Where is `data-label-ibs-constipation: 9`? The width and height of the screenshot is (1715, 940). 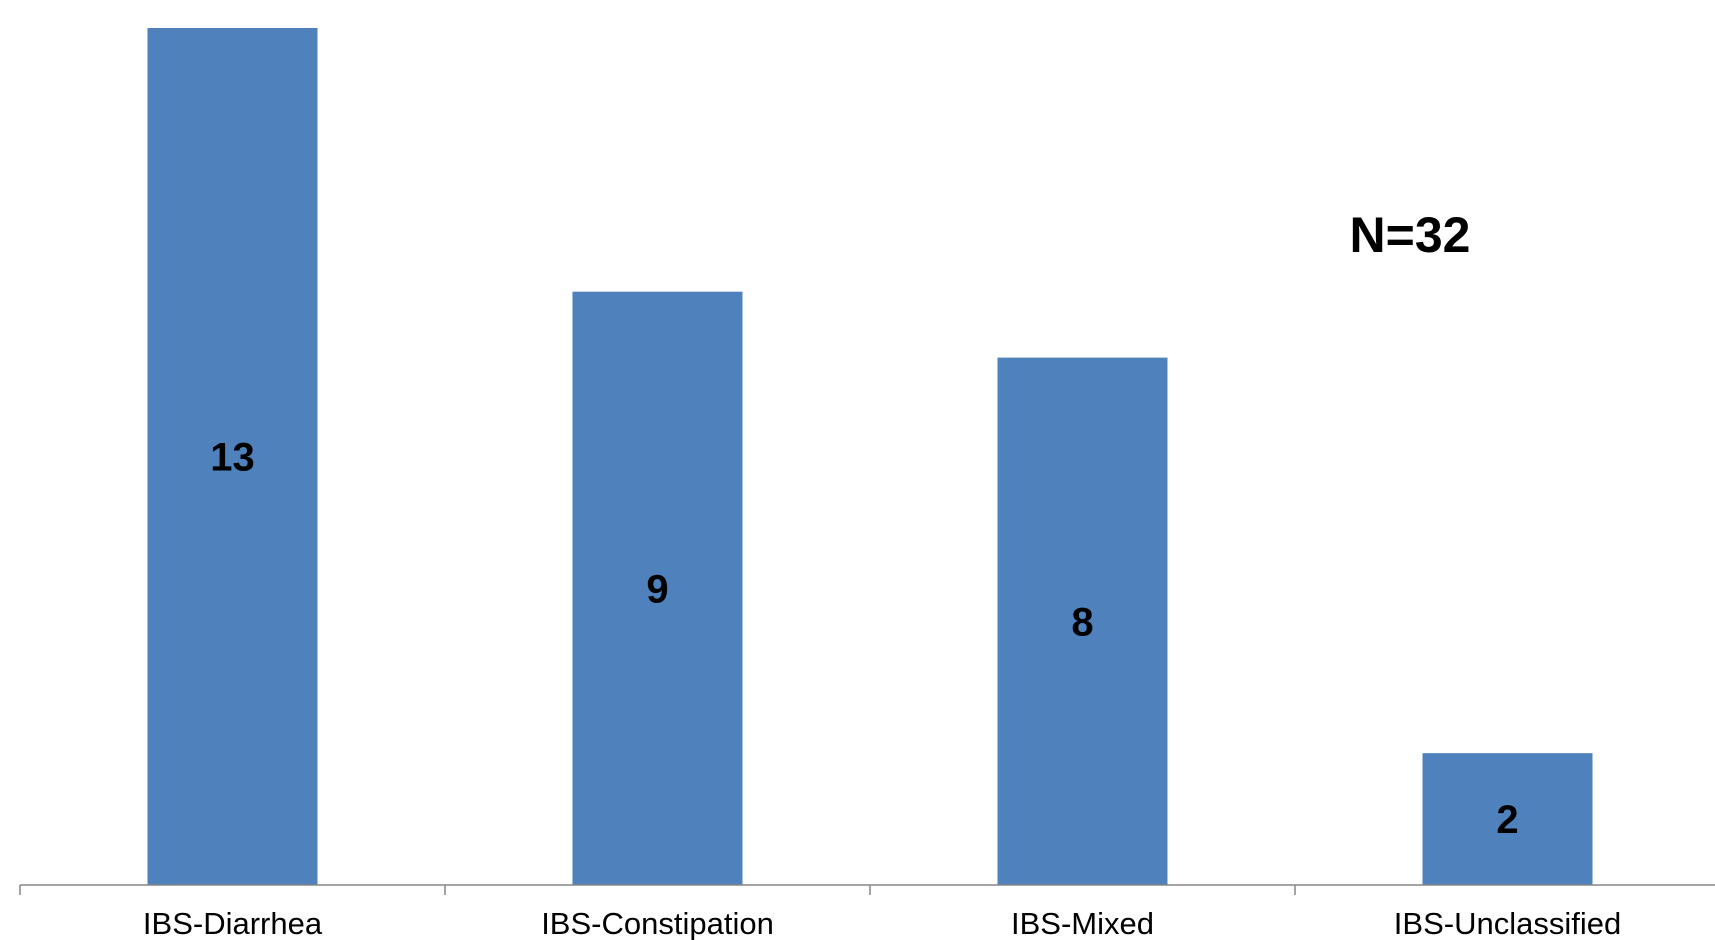 data-label-ibs-constipation: 9 is located at coordinates (657, 589).